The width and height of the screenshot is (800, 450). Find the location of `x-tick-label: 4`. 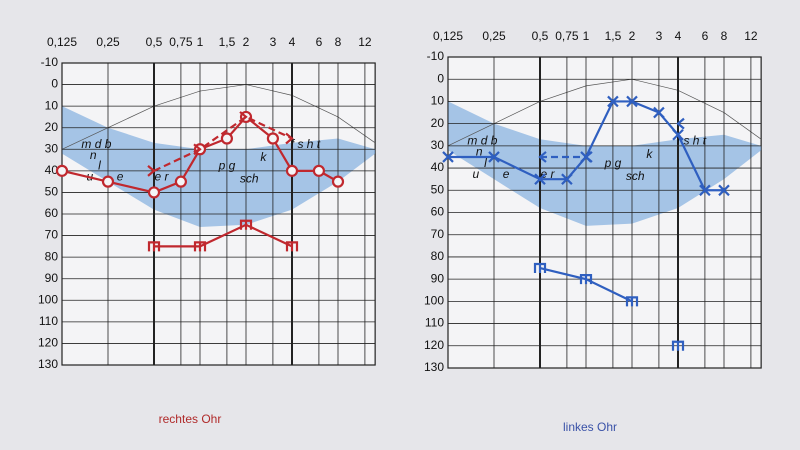

x-tick-label: 4 is located at coordinates (678, 36).